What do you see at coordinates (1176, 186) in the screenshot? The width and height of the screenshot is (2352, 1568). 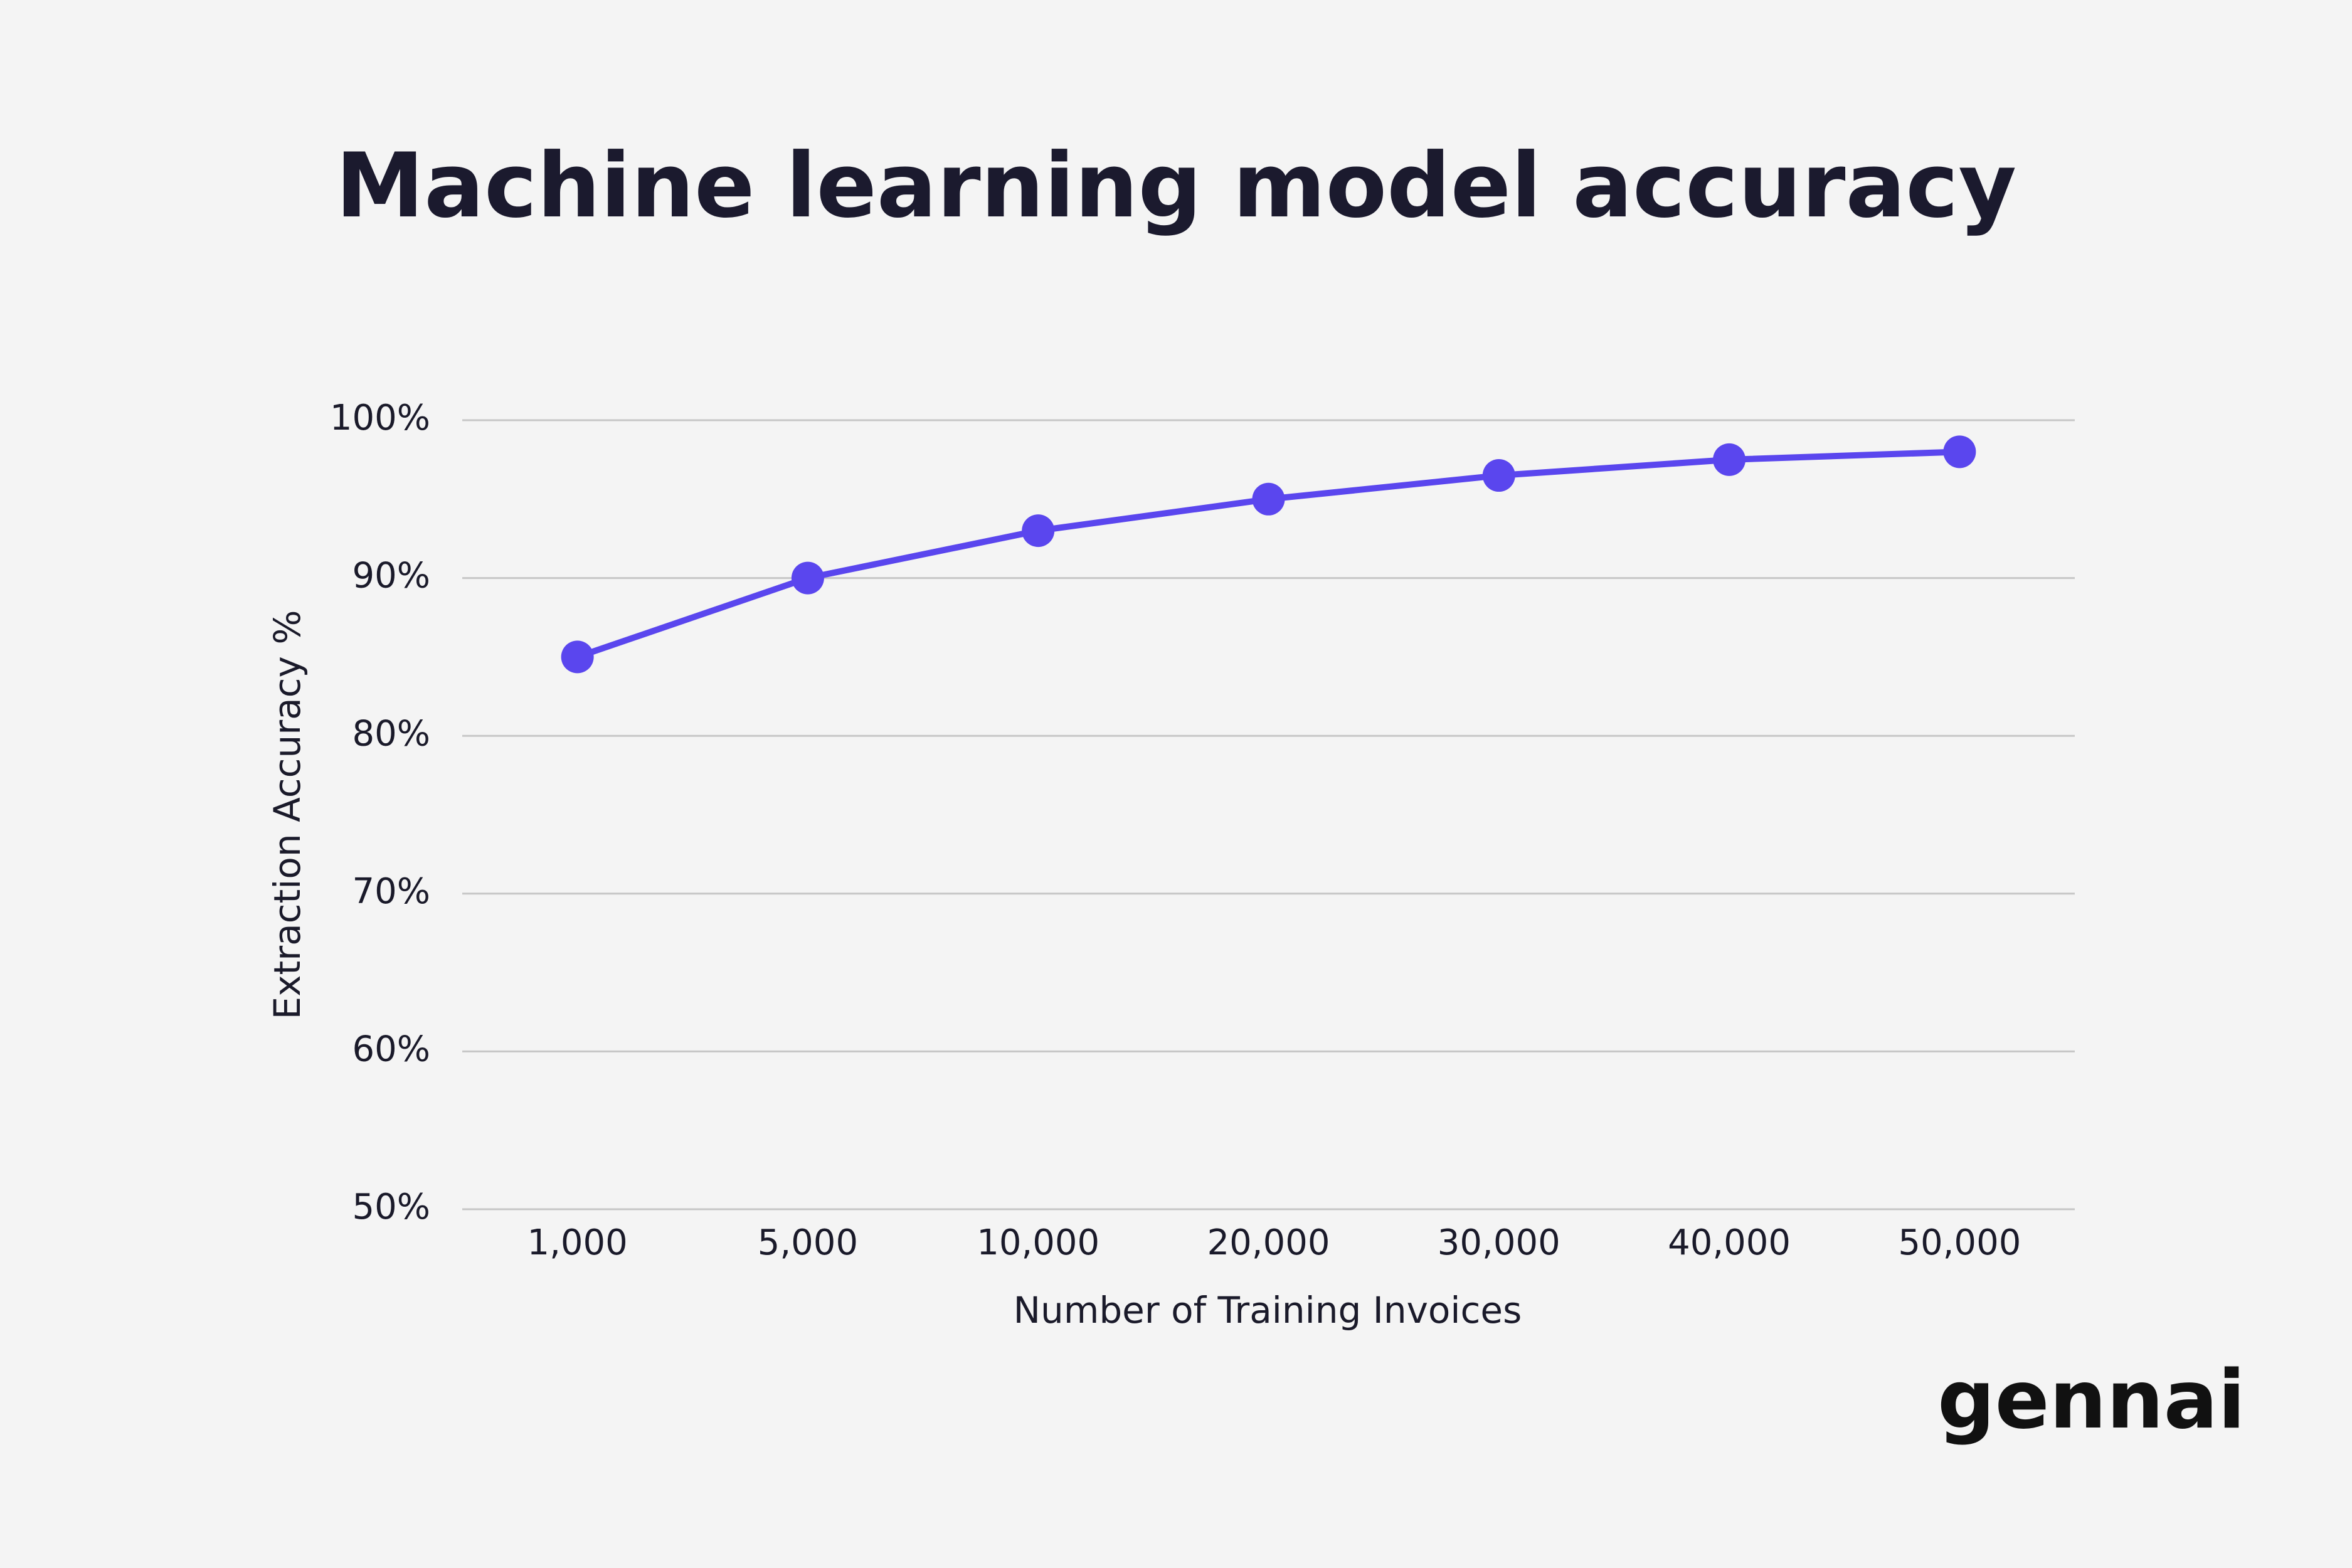 I see `chart-title: Machine learning model accuracy` at bounding box center [1176, 186].